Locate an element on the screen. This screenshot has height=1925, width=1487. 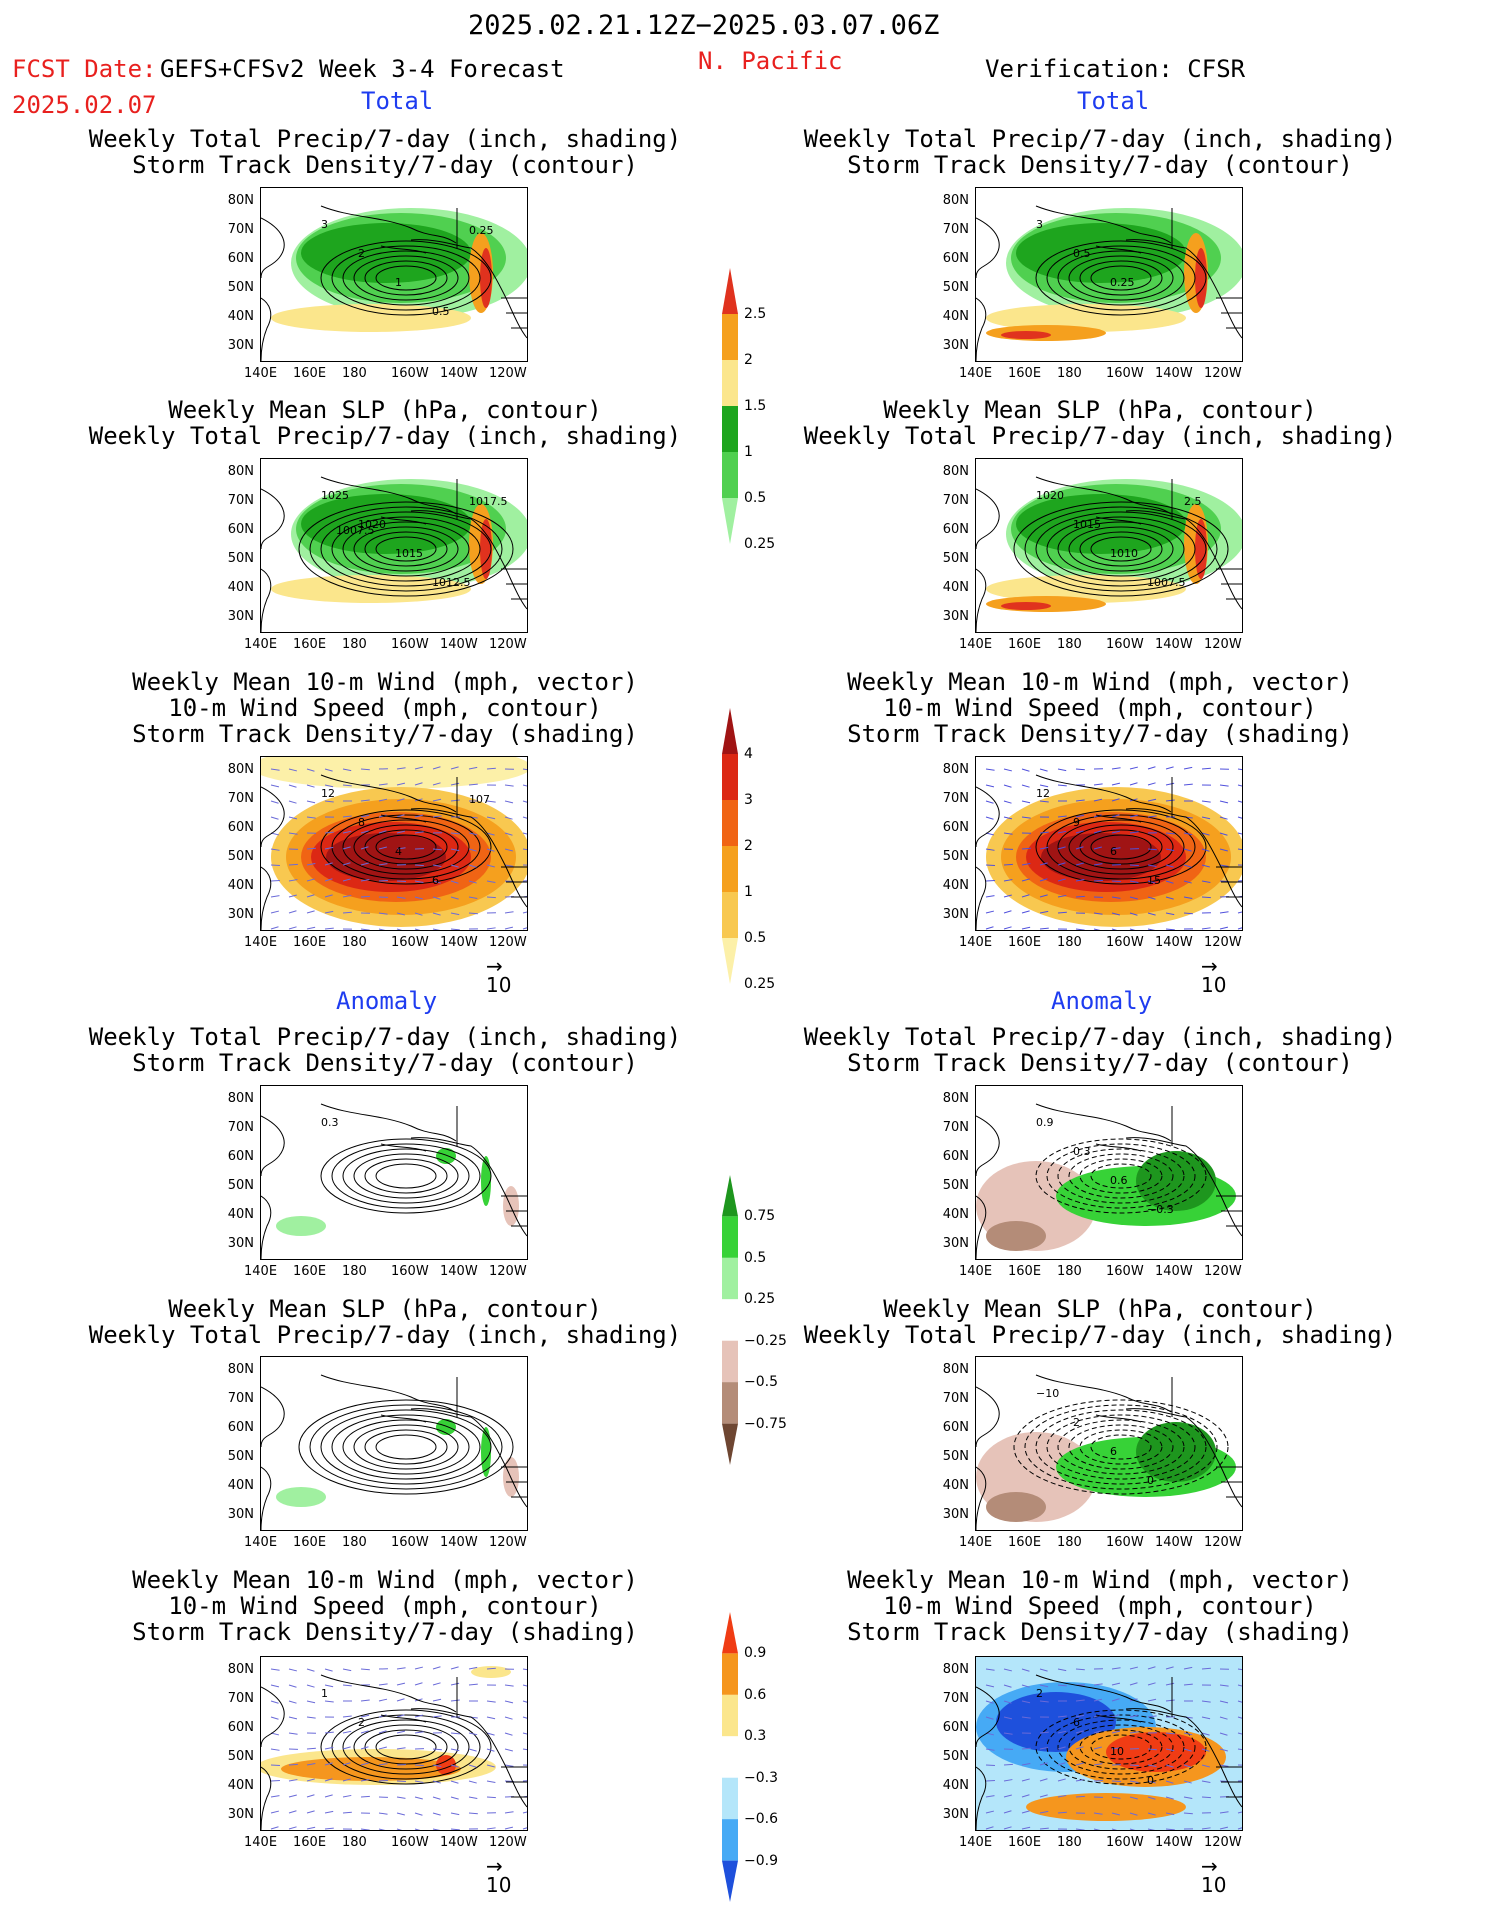
lon-tick-label: 140E is located at coordinates (976, 942).